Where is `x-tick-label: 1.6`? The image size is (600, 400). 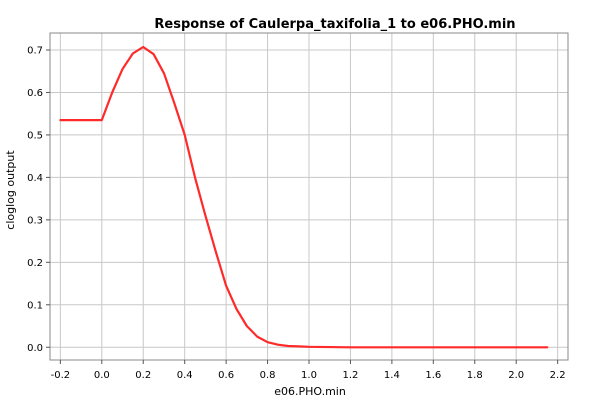
x-tick-label: 1.6 is located at coordinates (433, 375).